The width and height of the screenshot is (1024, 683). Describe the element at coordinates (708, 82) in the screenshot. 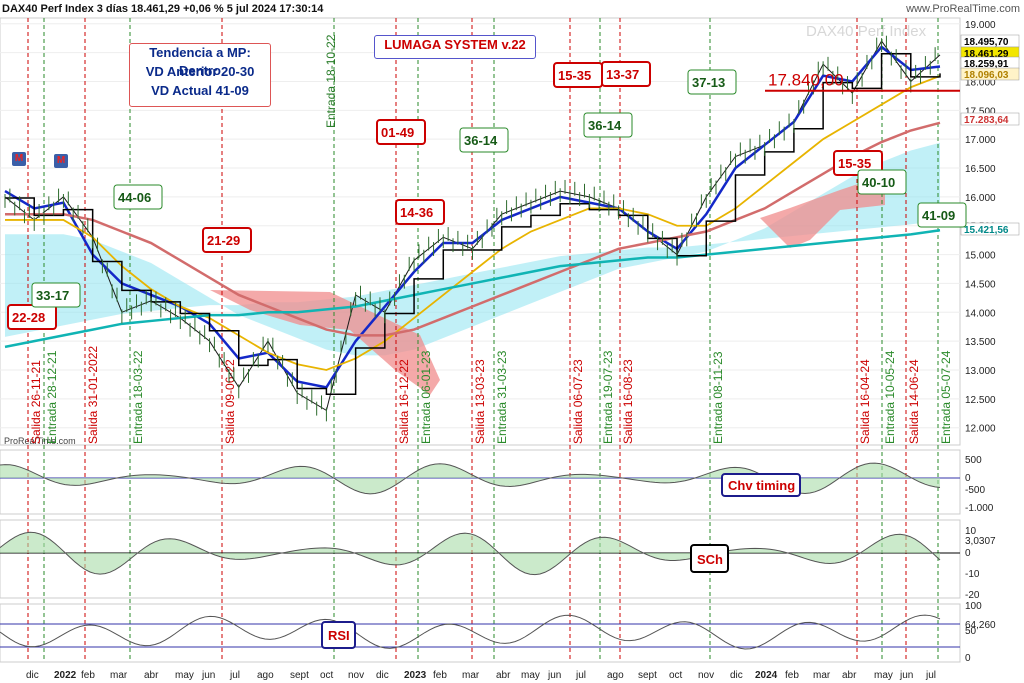

I see `signal-label-entrada: 37-13` at that location.